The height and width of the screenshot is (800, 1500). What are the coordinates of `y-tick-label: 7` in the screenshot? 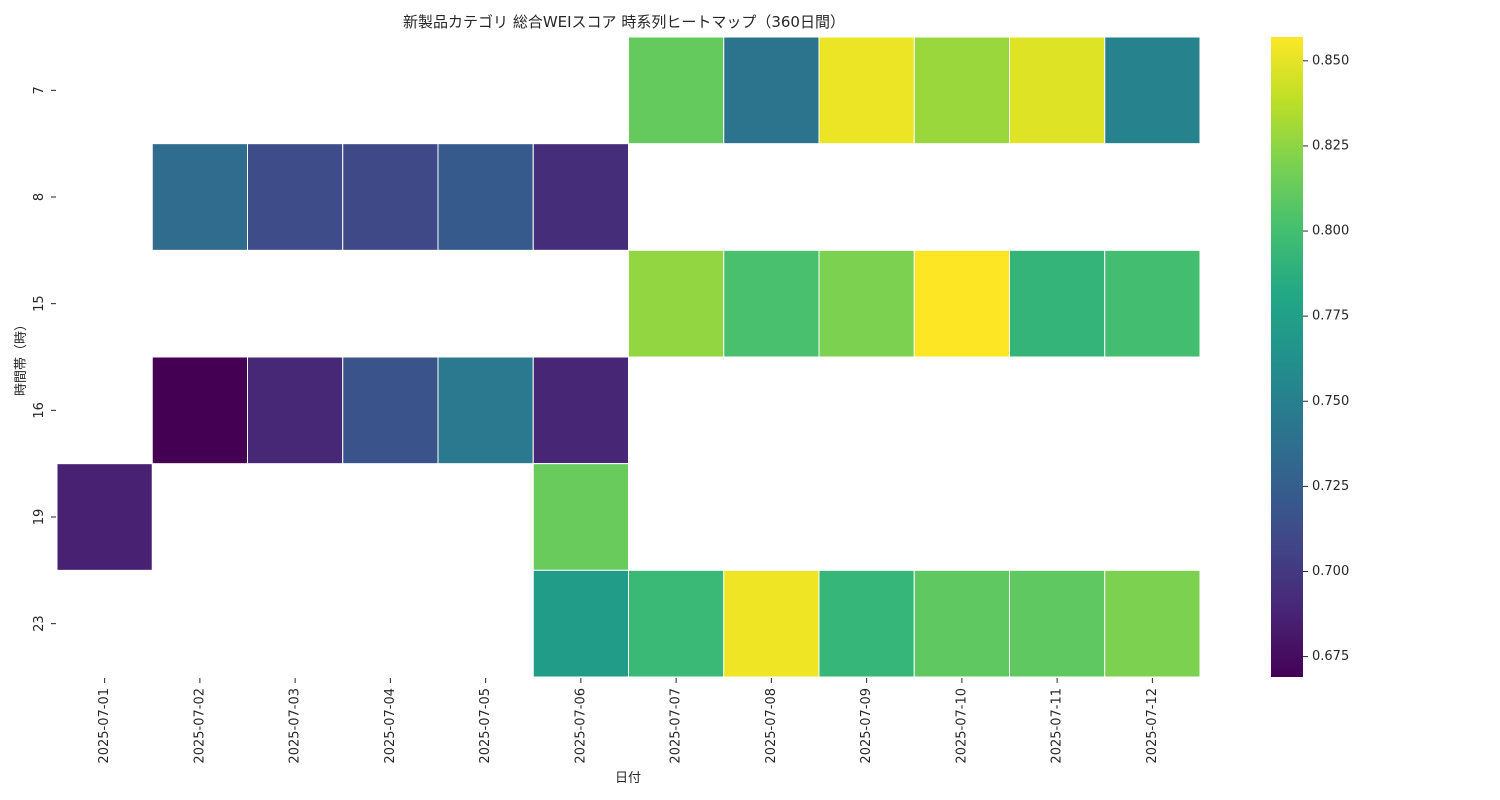 It's located at (39, 90).